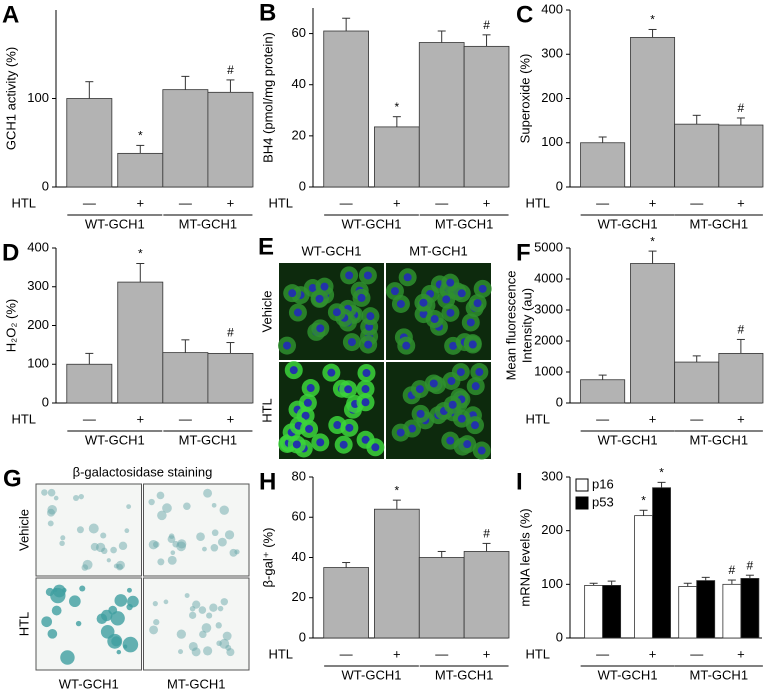  I want to click on row-label: HTL, so click(23, 624).